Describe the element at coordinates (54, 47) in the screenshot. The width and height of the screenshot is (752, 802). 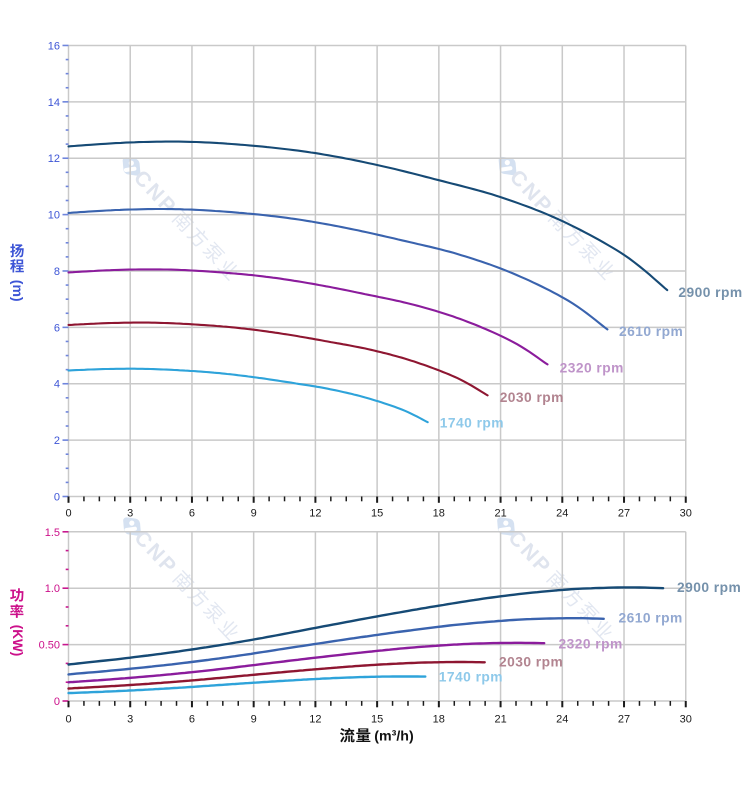
I see `svg-text: 16` at that location.